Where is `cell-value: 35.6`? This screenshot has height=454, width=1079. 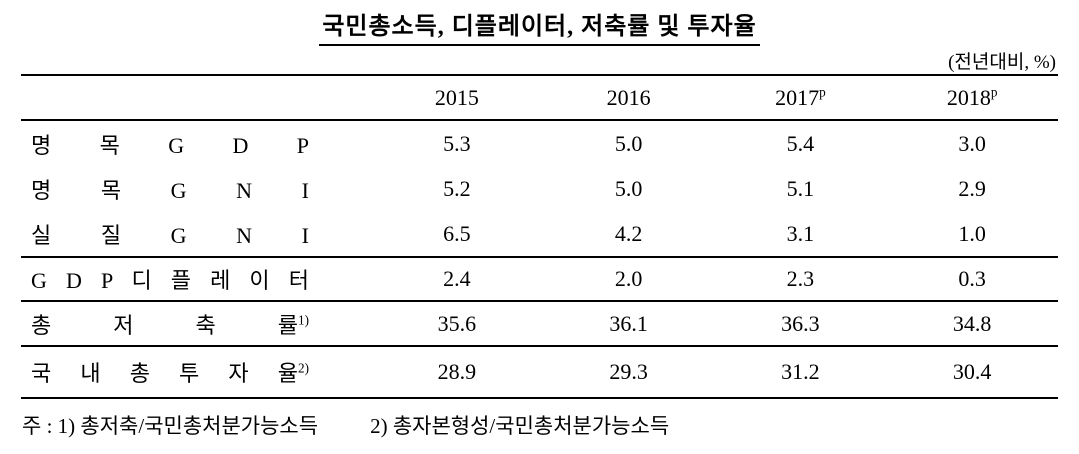
cell-value: 35.6 is located at coordinates (457, 323).